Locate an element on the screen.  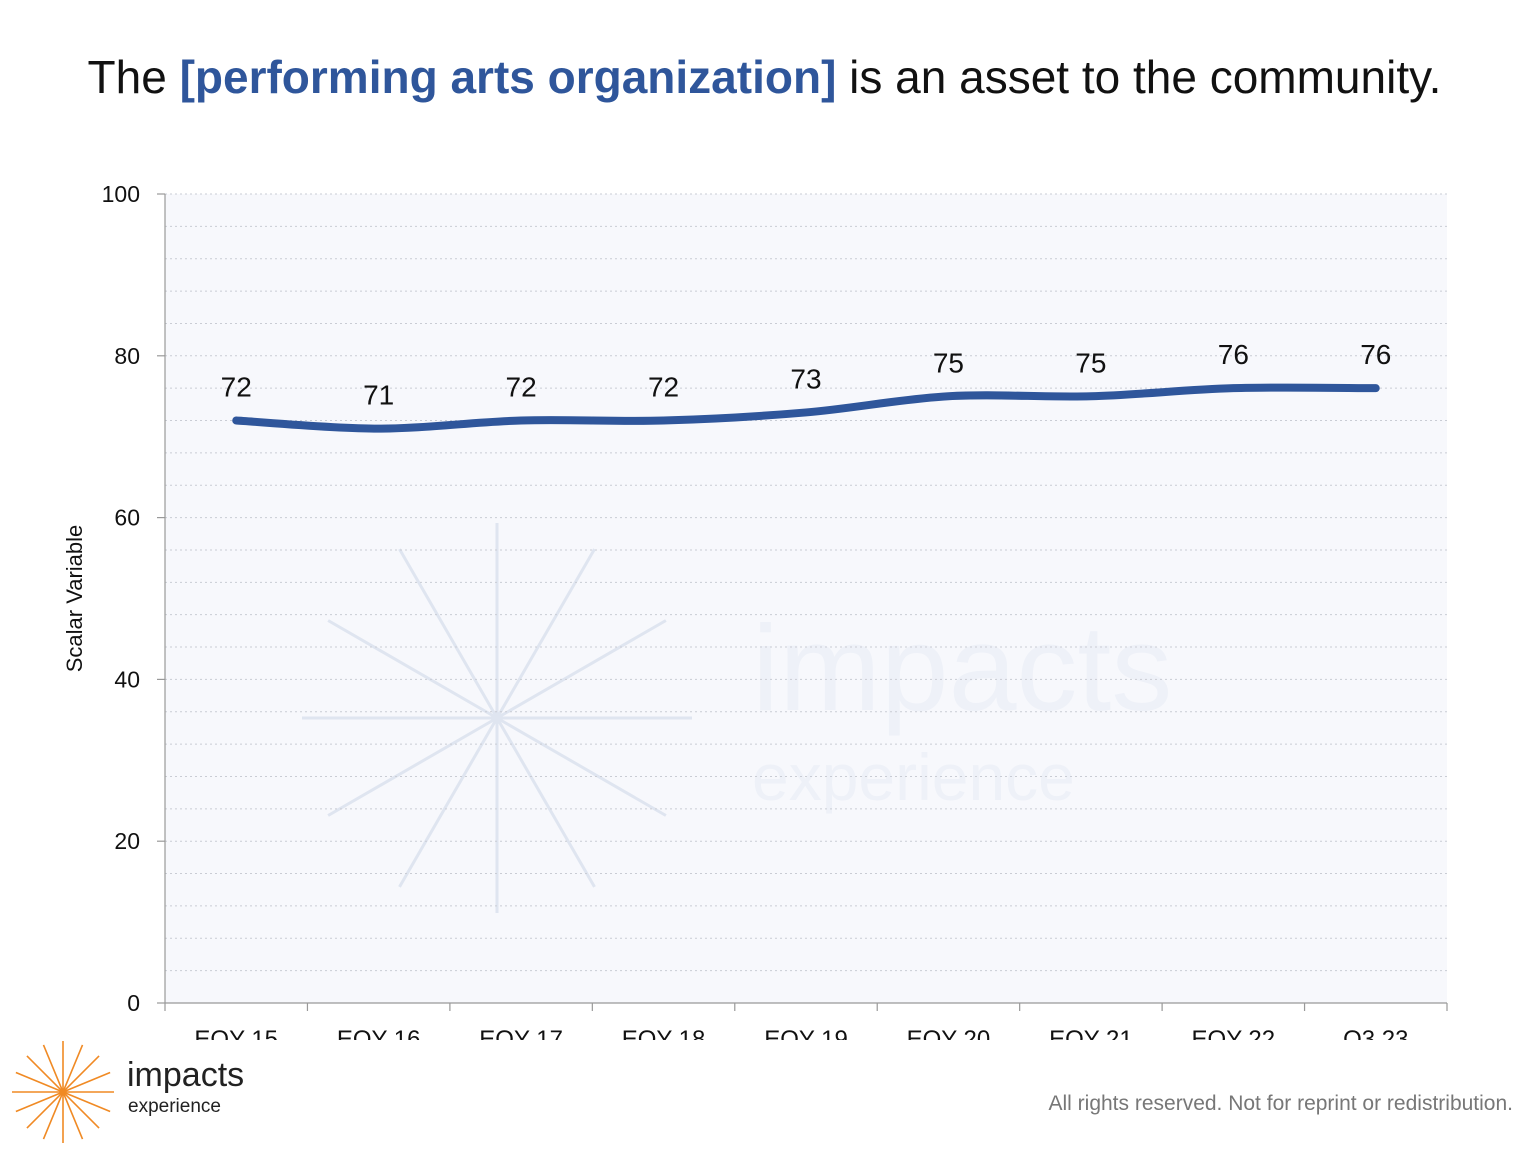
title-suffix: is an asset to the community. is located at coordinates (1139, 77).